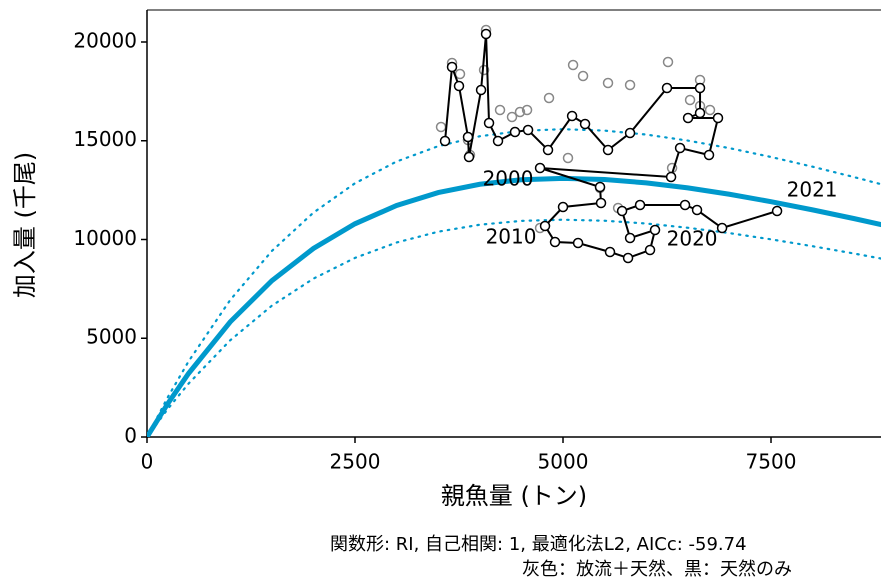 The width and height of the screenshot is (881, 584). What do you see at coordinates (508, 179) in the screenshot?
I see `point-label: 2000` at bounding box center [508, 179].